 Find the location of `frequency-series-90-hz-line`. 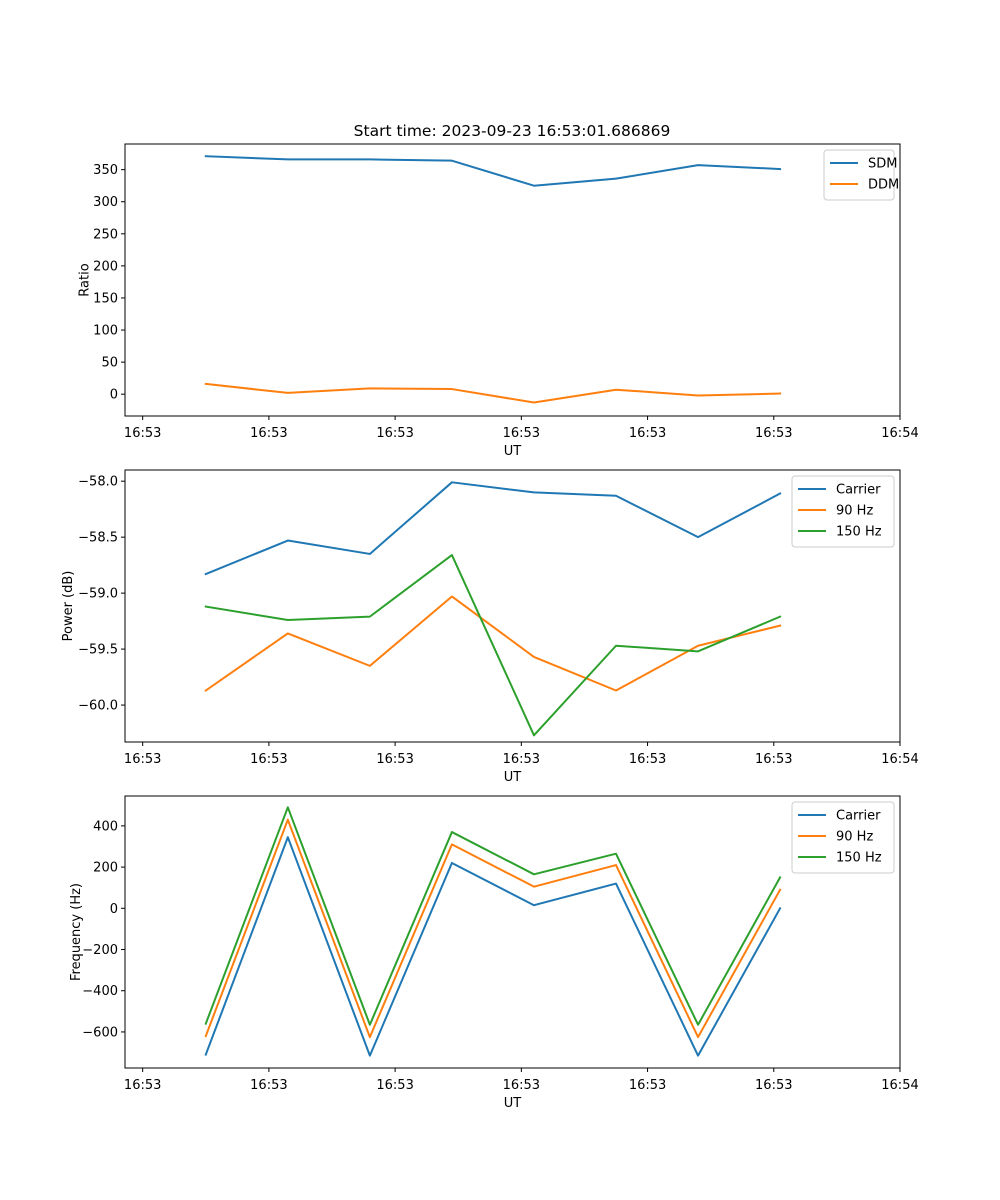

frequency-series-90-hz-line is located at coordinates (493, 928).